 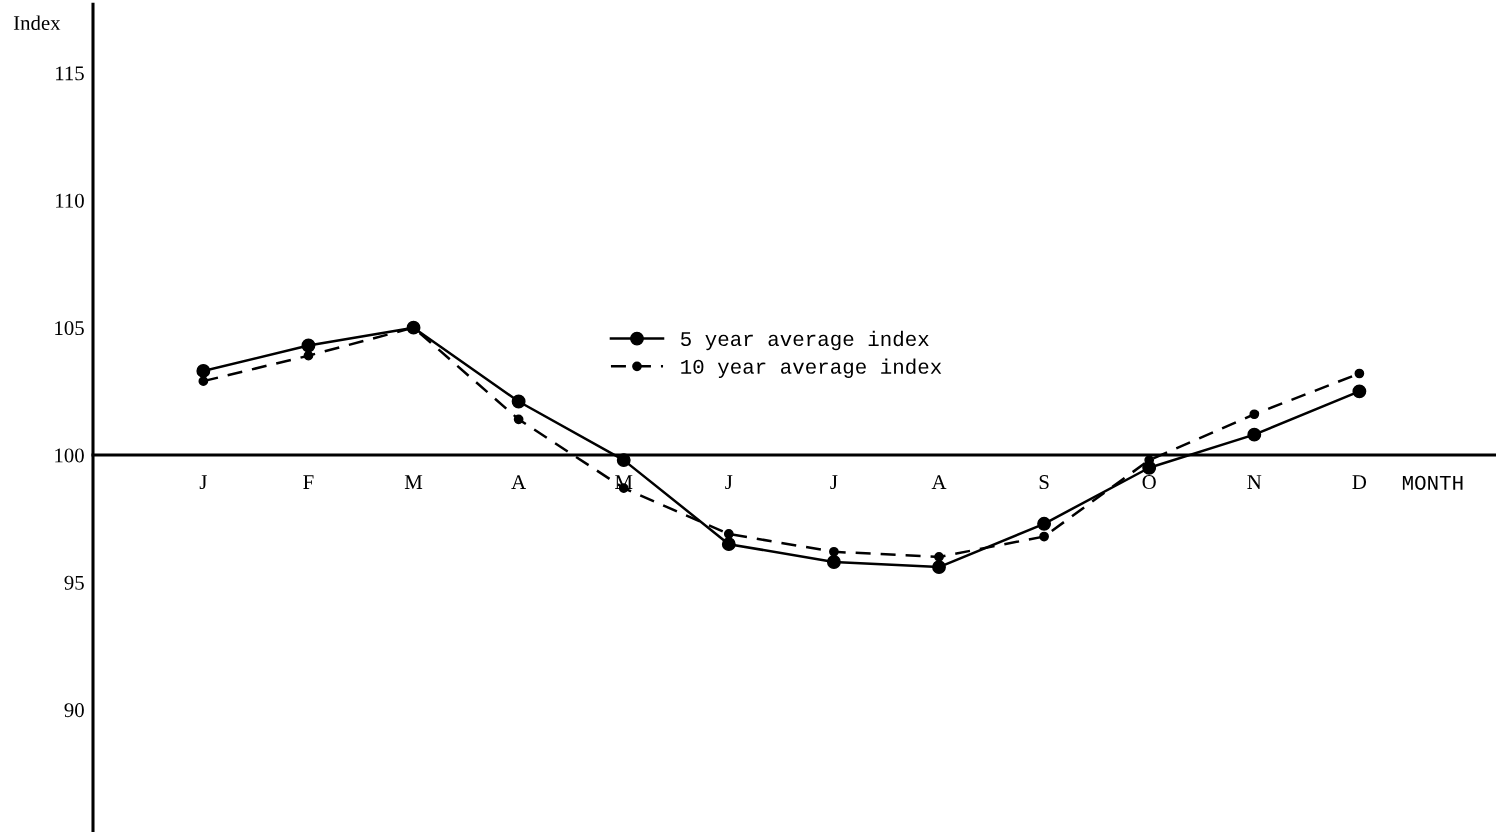 What do you see at coordinates (70, 200) in the screenshot?
I see `y-tick-label: 110` at bounding box center [70, 200].